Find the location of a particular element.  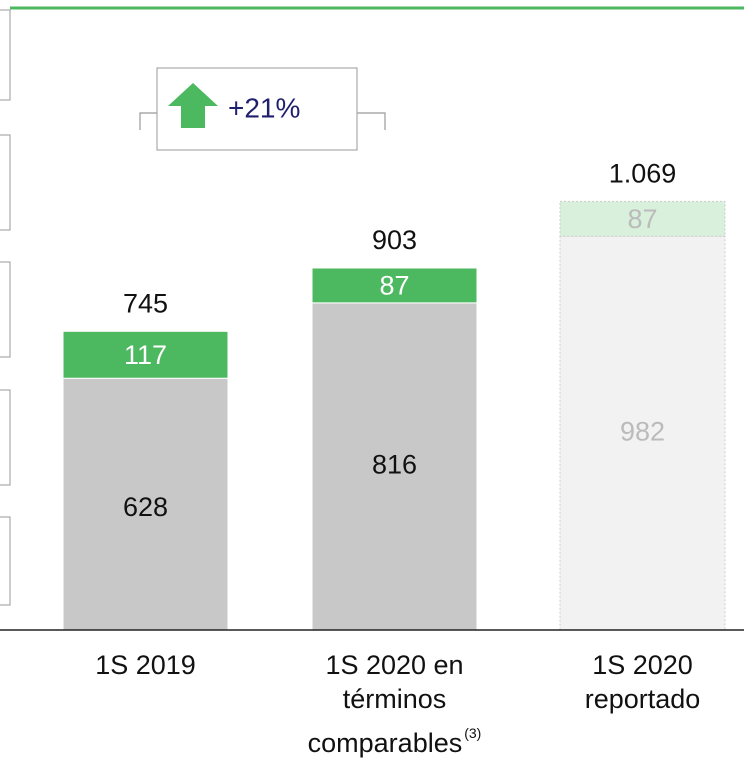

segment-label: 117 is located at coordinates (145, 355).